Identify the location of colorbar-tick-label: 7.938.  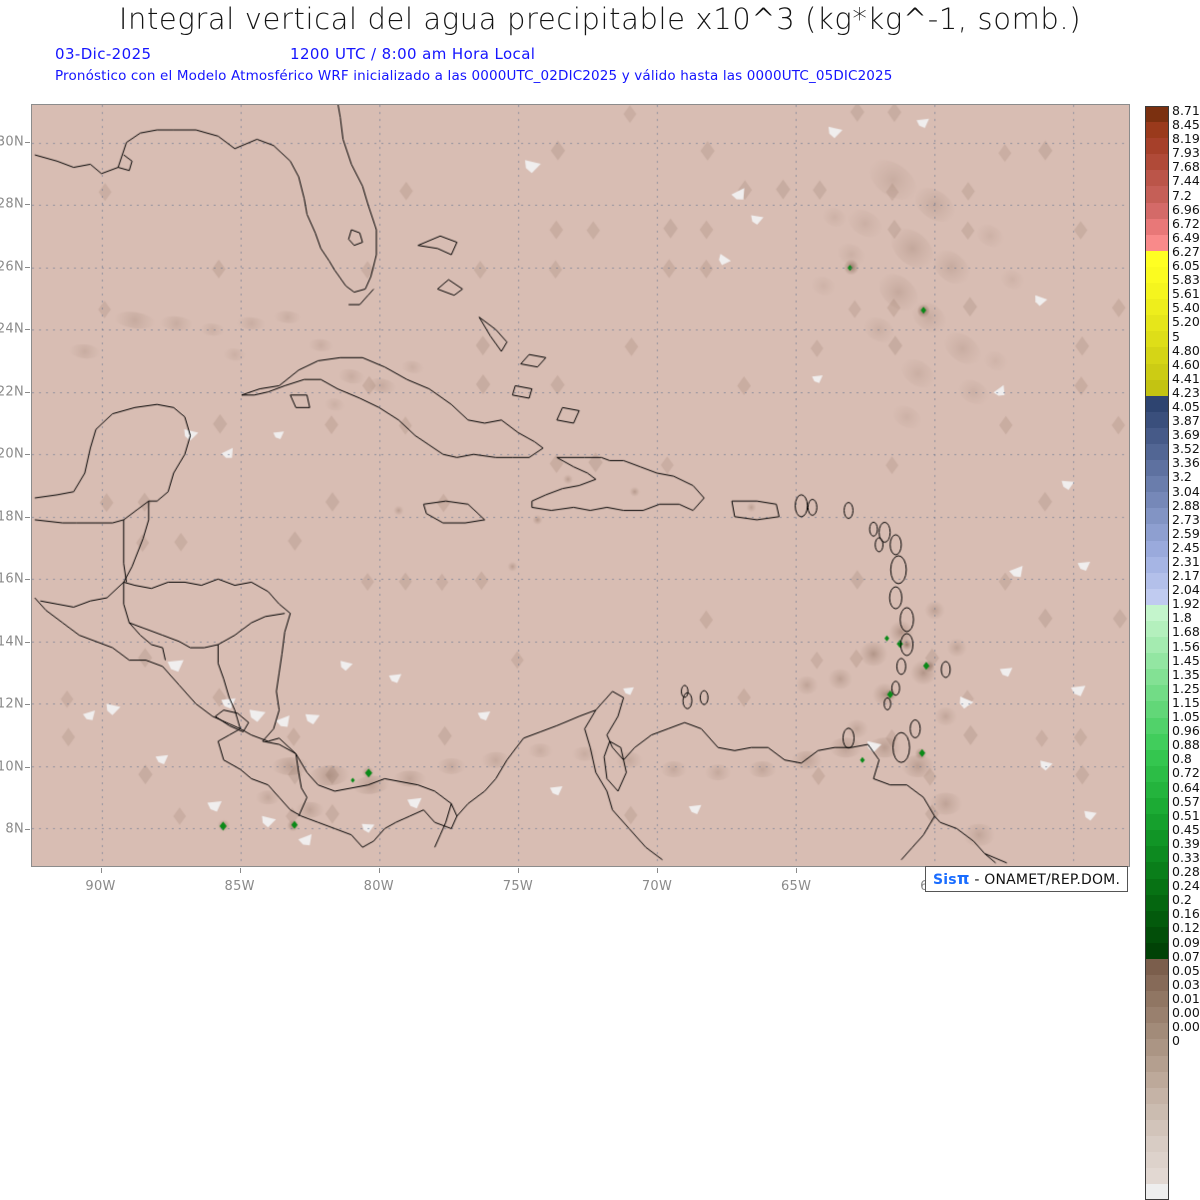
(1186, 153).